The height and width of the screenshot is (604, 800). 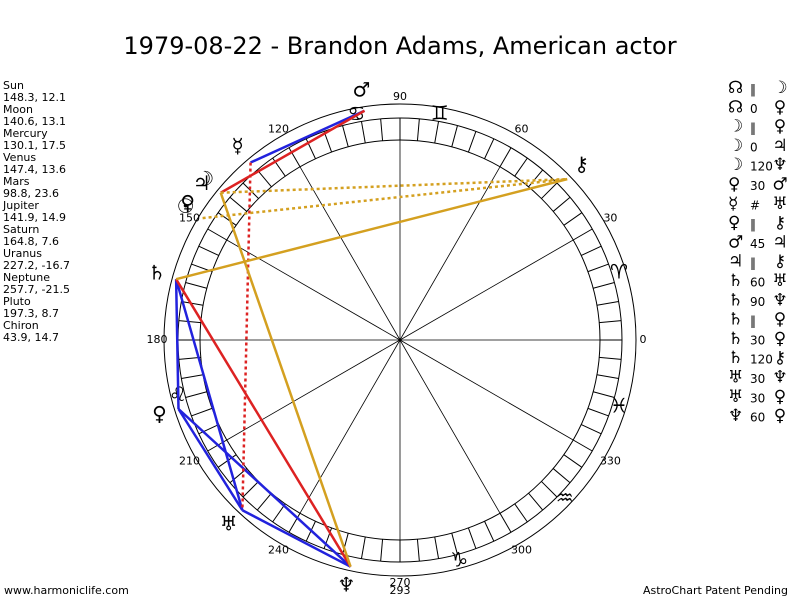 I want to click on latitude: , 8.7, so click(x=47, y=313).